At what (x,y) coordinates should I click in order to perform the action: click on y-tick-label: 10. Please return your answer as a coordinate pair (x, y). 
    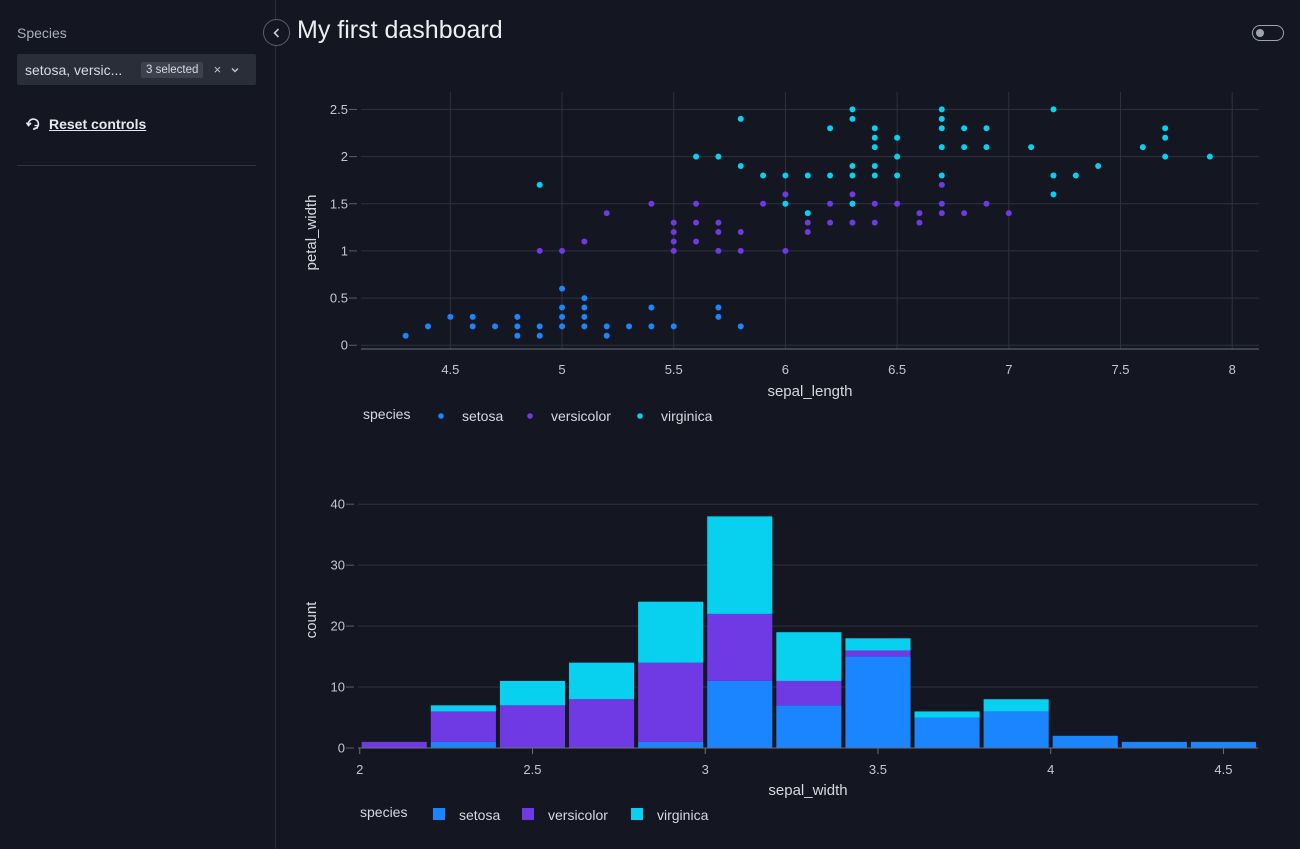
    Looking at the image, I should click on (338, 687).